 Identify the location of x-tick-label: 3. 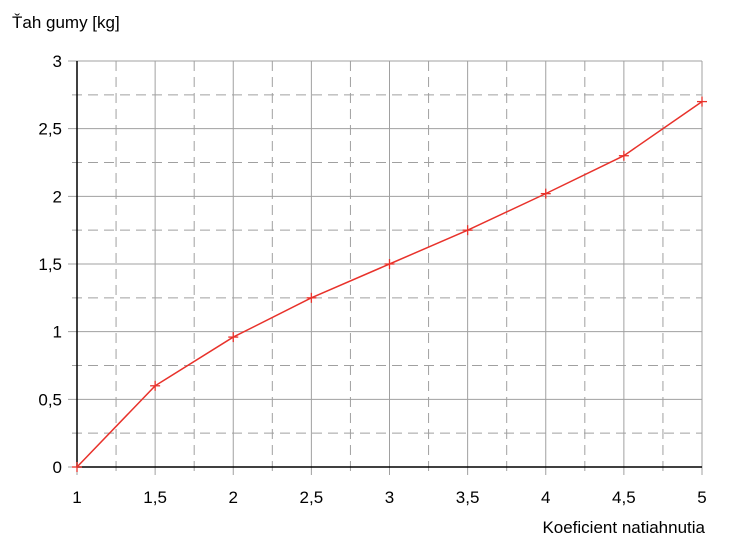
(389, 497).